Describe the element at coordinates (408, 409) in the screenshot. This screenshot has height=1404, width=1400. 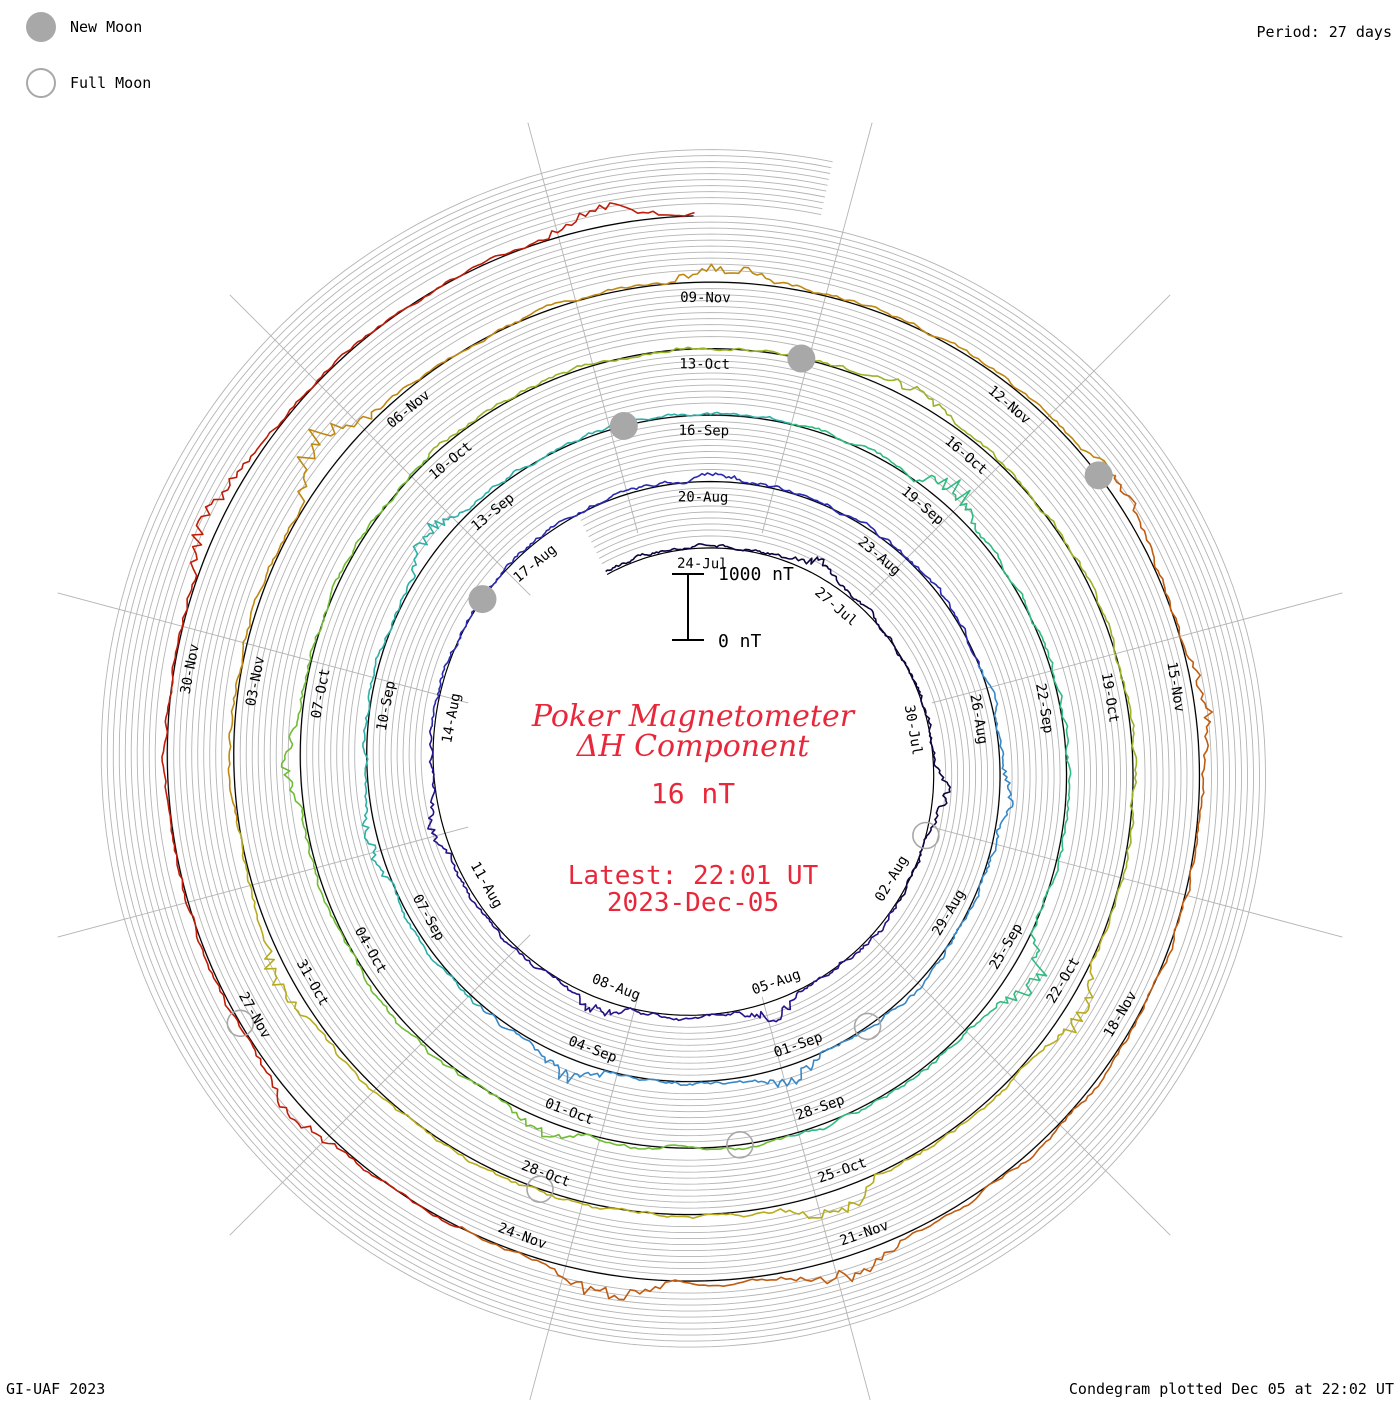
I see `date-tick-label: 06-Nov` at that location.